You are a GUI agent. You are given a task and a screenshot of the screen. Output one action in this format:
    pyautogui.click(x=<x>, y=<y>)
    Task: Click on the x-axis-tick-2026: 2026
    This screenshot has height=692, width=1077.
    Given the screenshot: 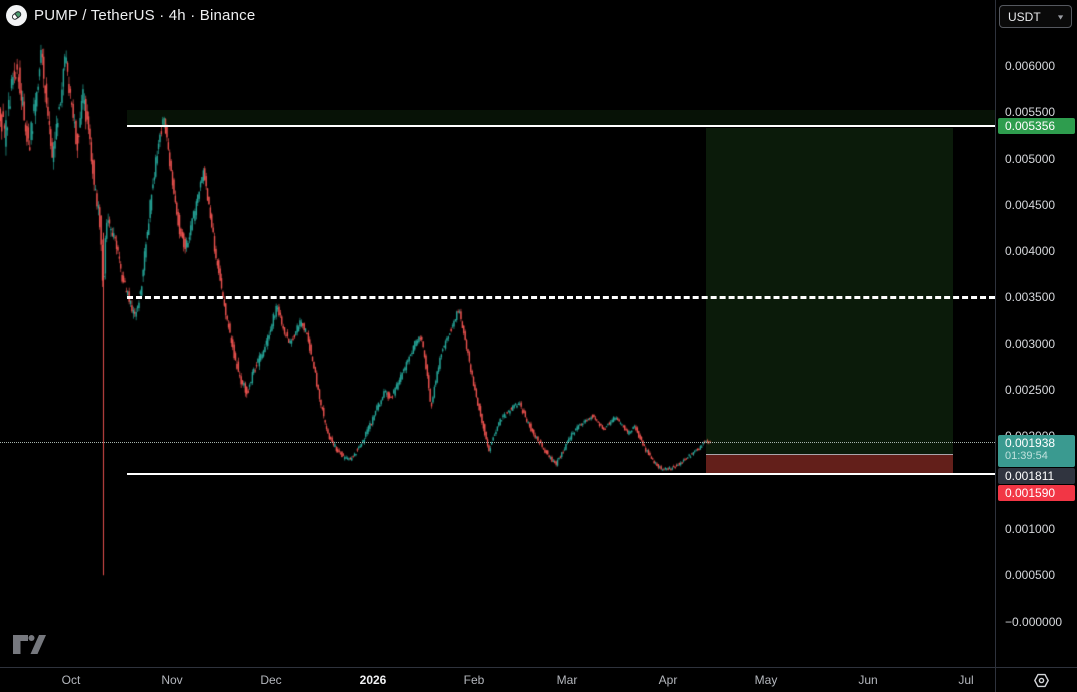 What is the action you would take?
    pyautogui.click(x=373, y=680)
    